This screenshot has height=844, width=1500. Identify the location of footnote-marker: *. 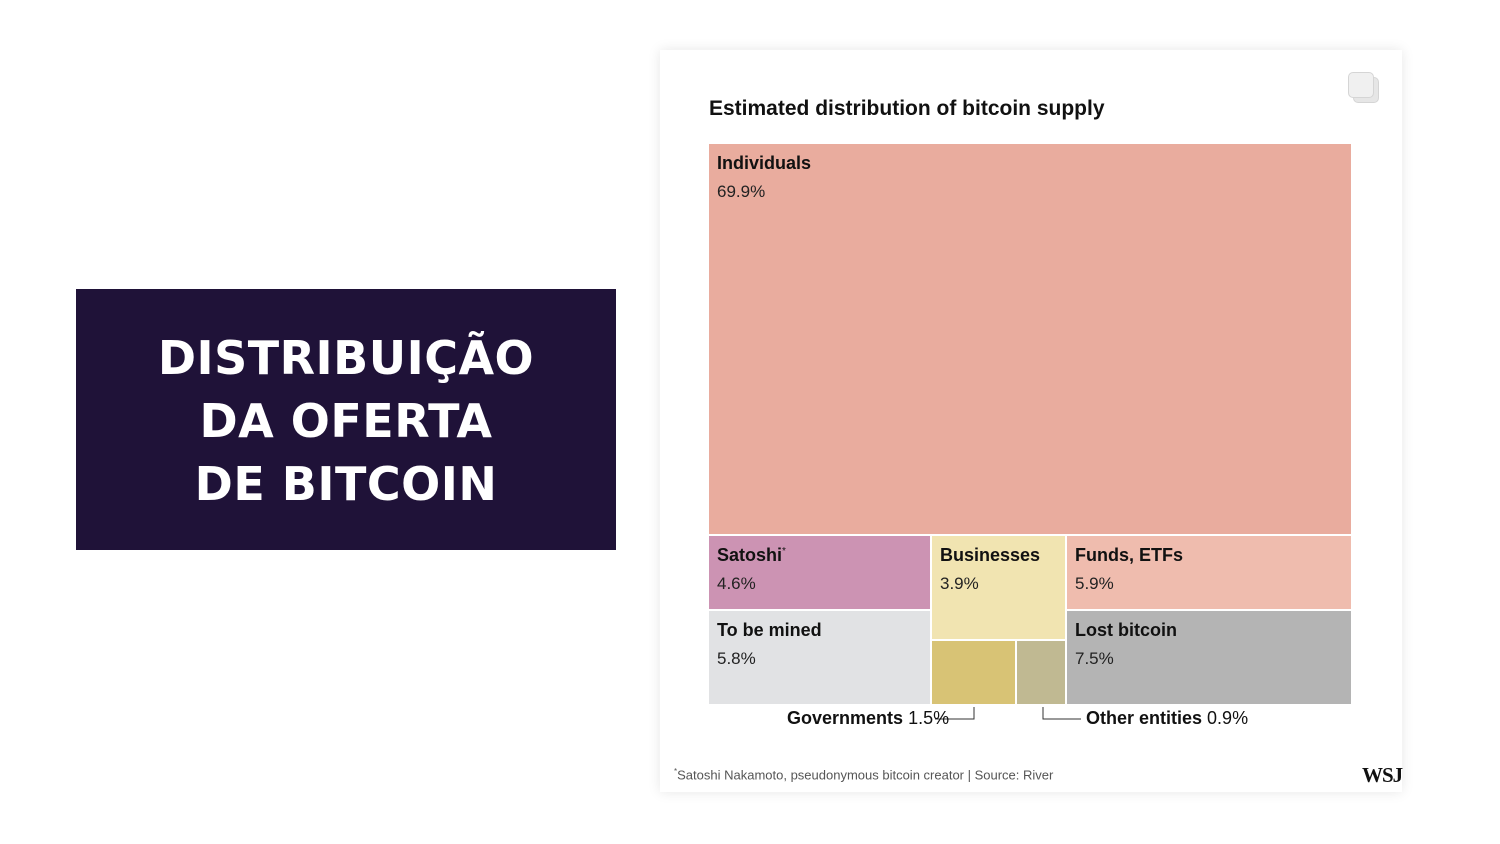
(676, 771).